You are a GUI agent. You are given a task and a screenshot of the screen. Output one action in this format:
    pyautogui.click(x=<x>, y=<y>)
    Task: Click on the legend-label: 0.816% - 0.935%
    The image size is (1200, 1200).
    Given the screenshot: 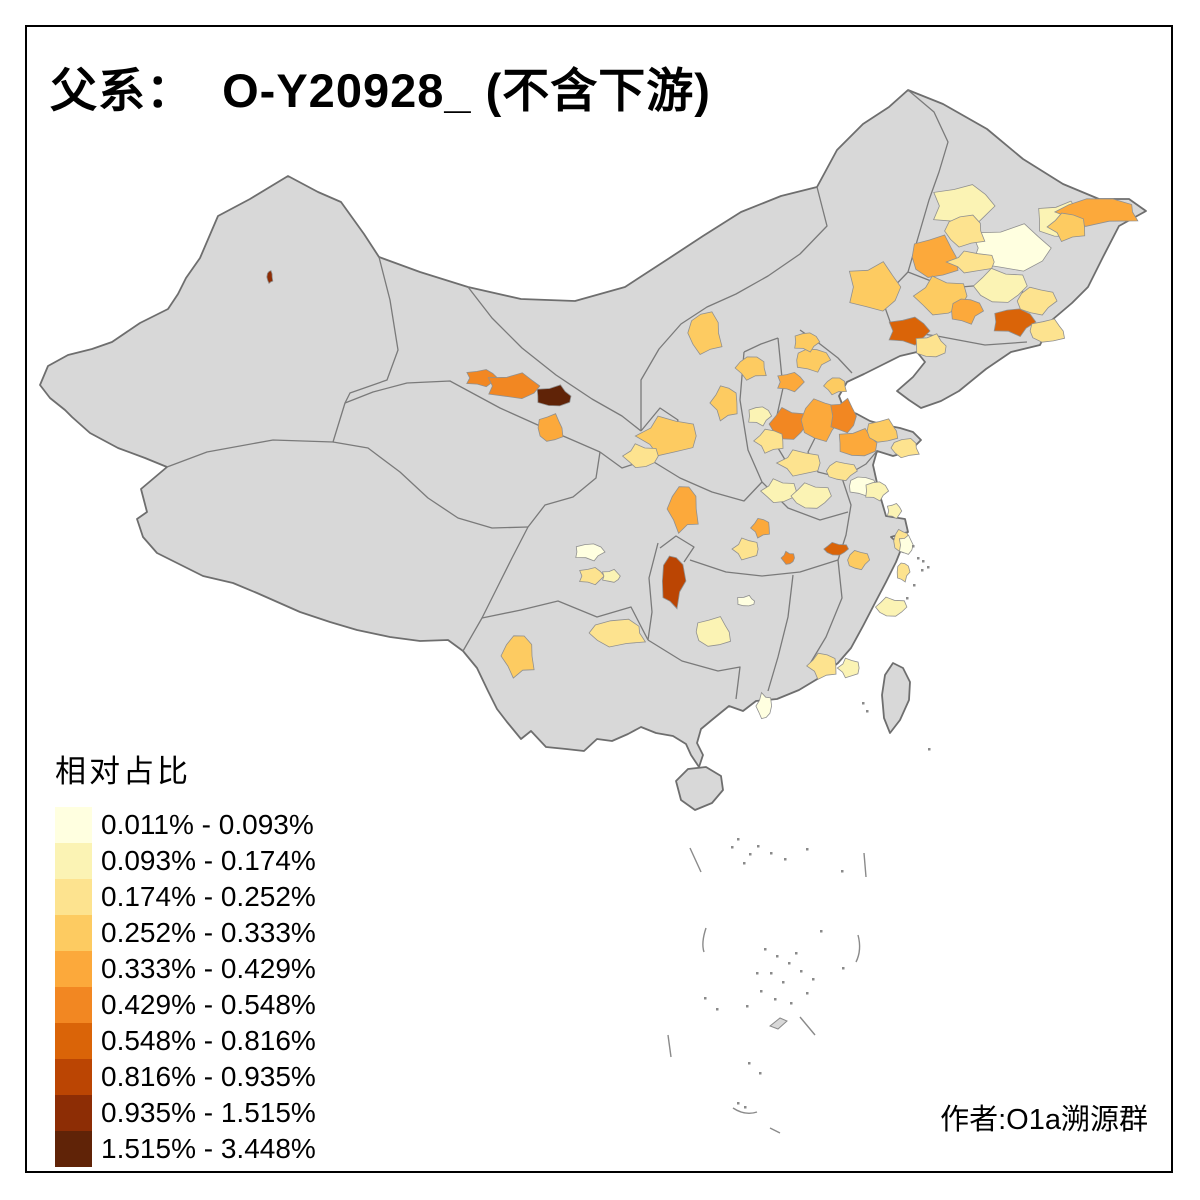 What is the action you would take?
    pyautogui.click(x=208, y=1076)
    